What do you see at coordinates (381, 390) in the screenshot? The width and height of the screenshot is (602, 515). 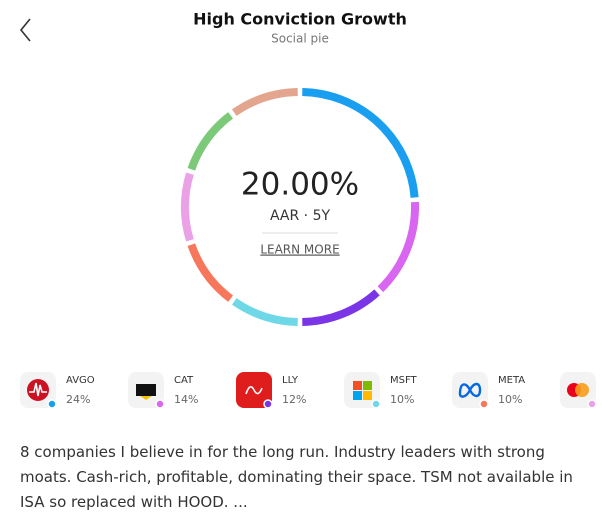 I see `holding: MSFT 10%` at bounding box center [381, 390].